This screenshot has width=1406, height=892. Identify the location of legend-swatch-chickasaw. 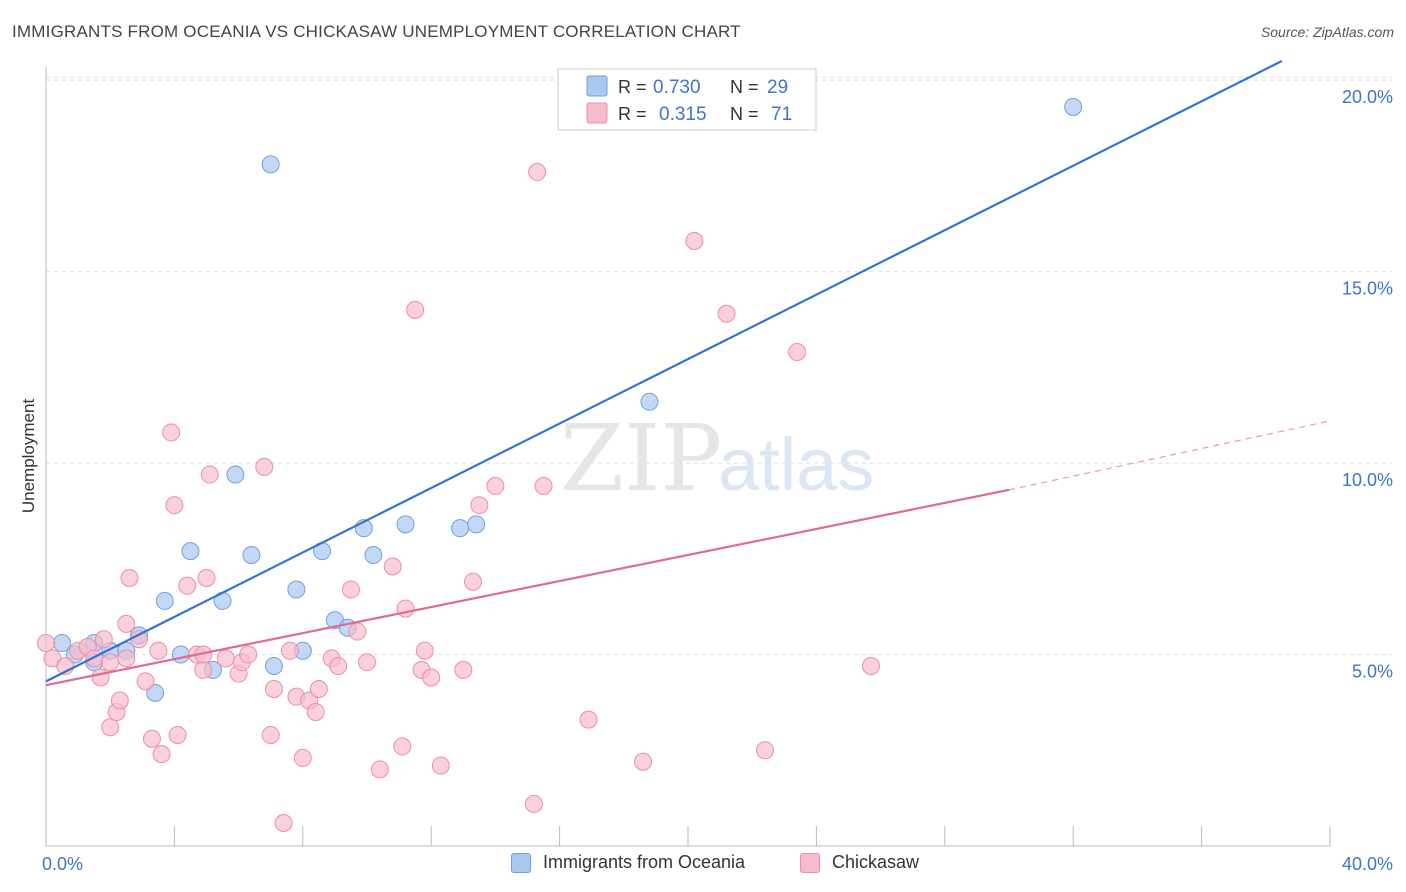
(810, 862).